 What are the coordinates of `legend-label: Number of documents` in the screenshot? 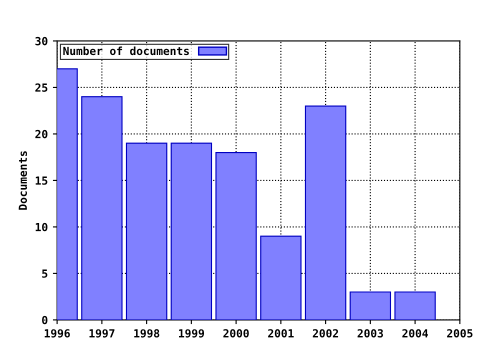 It's located at (126, 51).